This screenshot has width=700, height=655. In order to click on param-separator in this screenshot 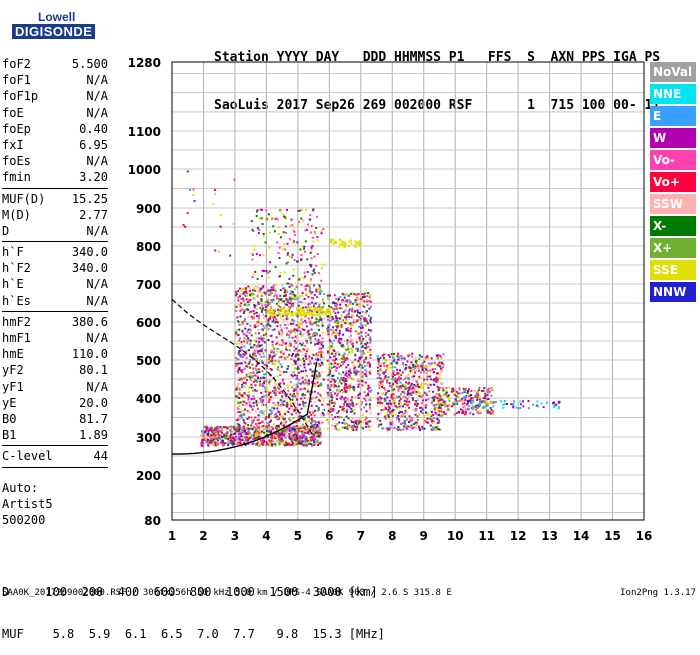, I will do `click(55, 188)`.